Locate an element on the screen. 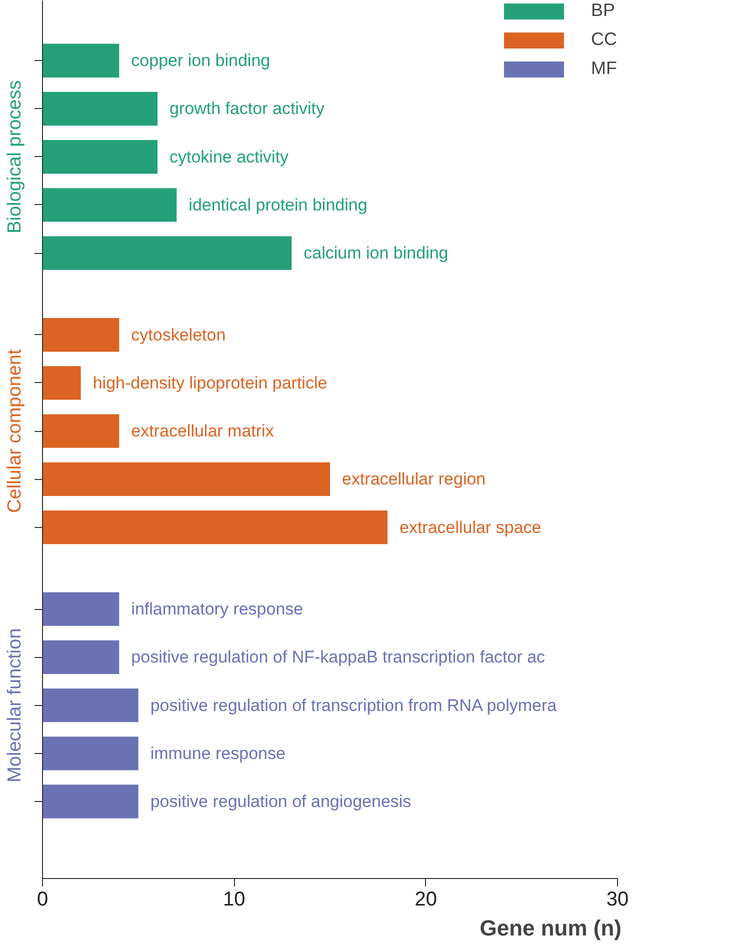 This screenshot has height=945, width=755. y-tick-label: identical protein binding is located at coordinates (278, 204).